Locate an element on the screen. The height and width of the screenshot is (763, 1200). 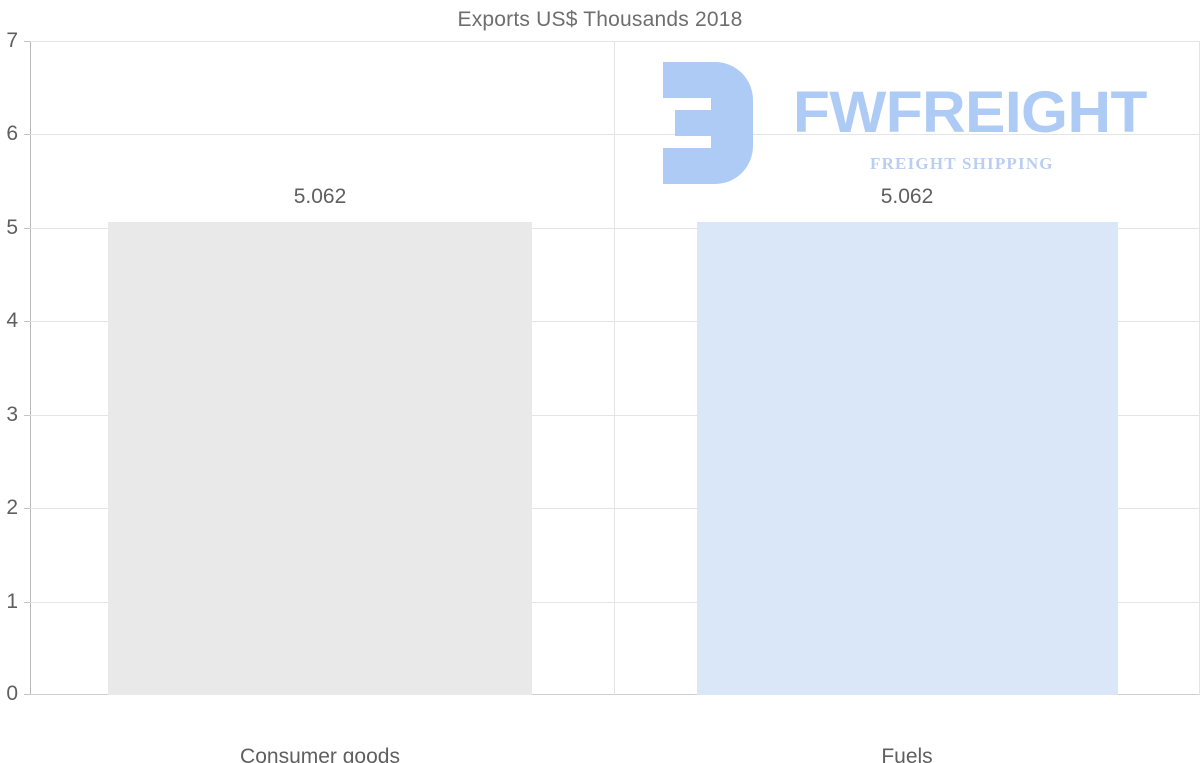
gridline-x-center is located at coordinates (614, 368).